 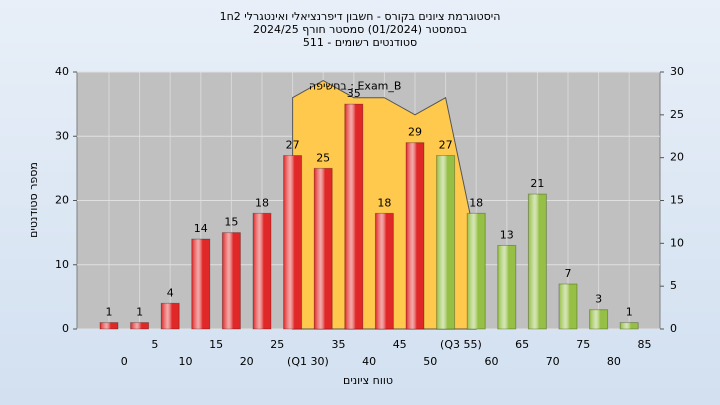 What do you see at coordinates (62, 200) in the screenshot?
I see `y-tick-label: 20` at bounding box center [62, 200].